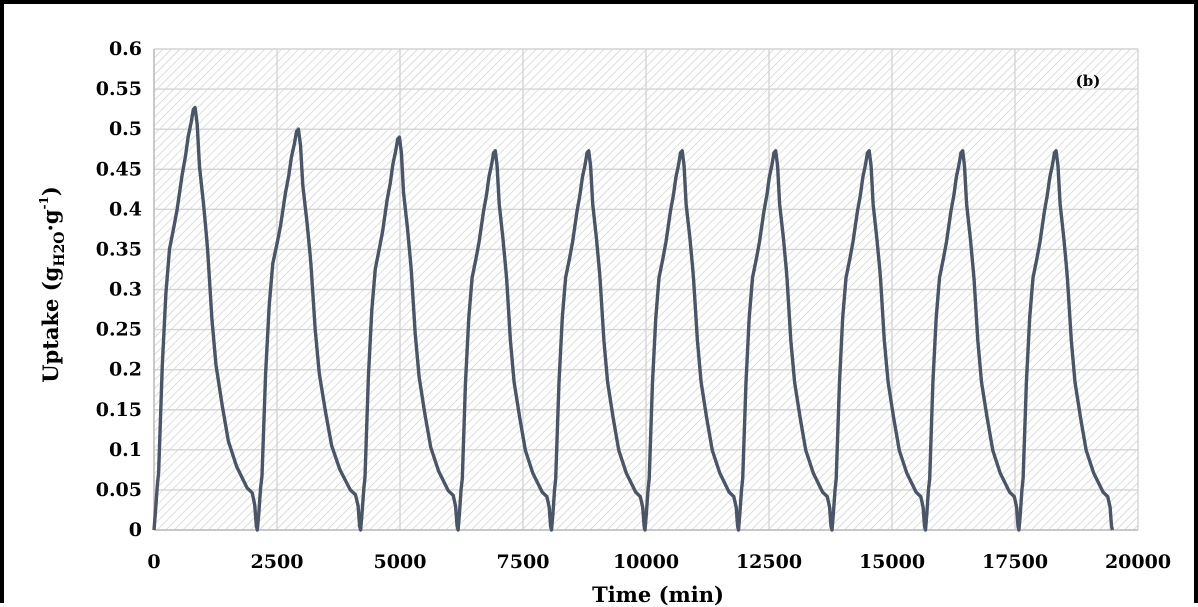 Image resolution: width=1198 pixels, height=607 pixels. I want to click on y-axis-title-sup: -1, so click(44, 202).